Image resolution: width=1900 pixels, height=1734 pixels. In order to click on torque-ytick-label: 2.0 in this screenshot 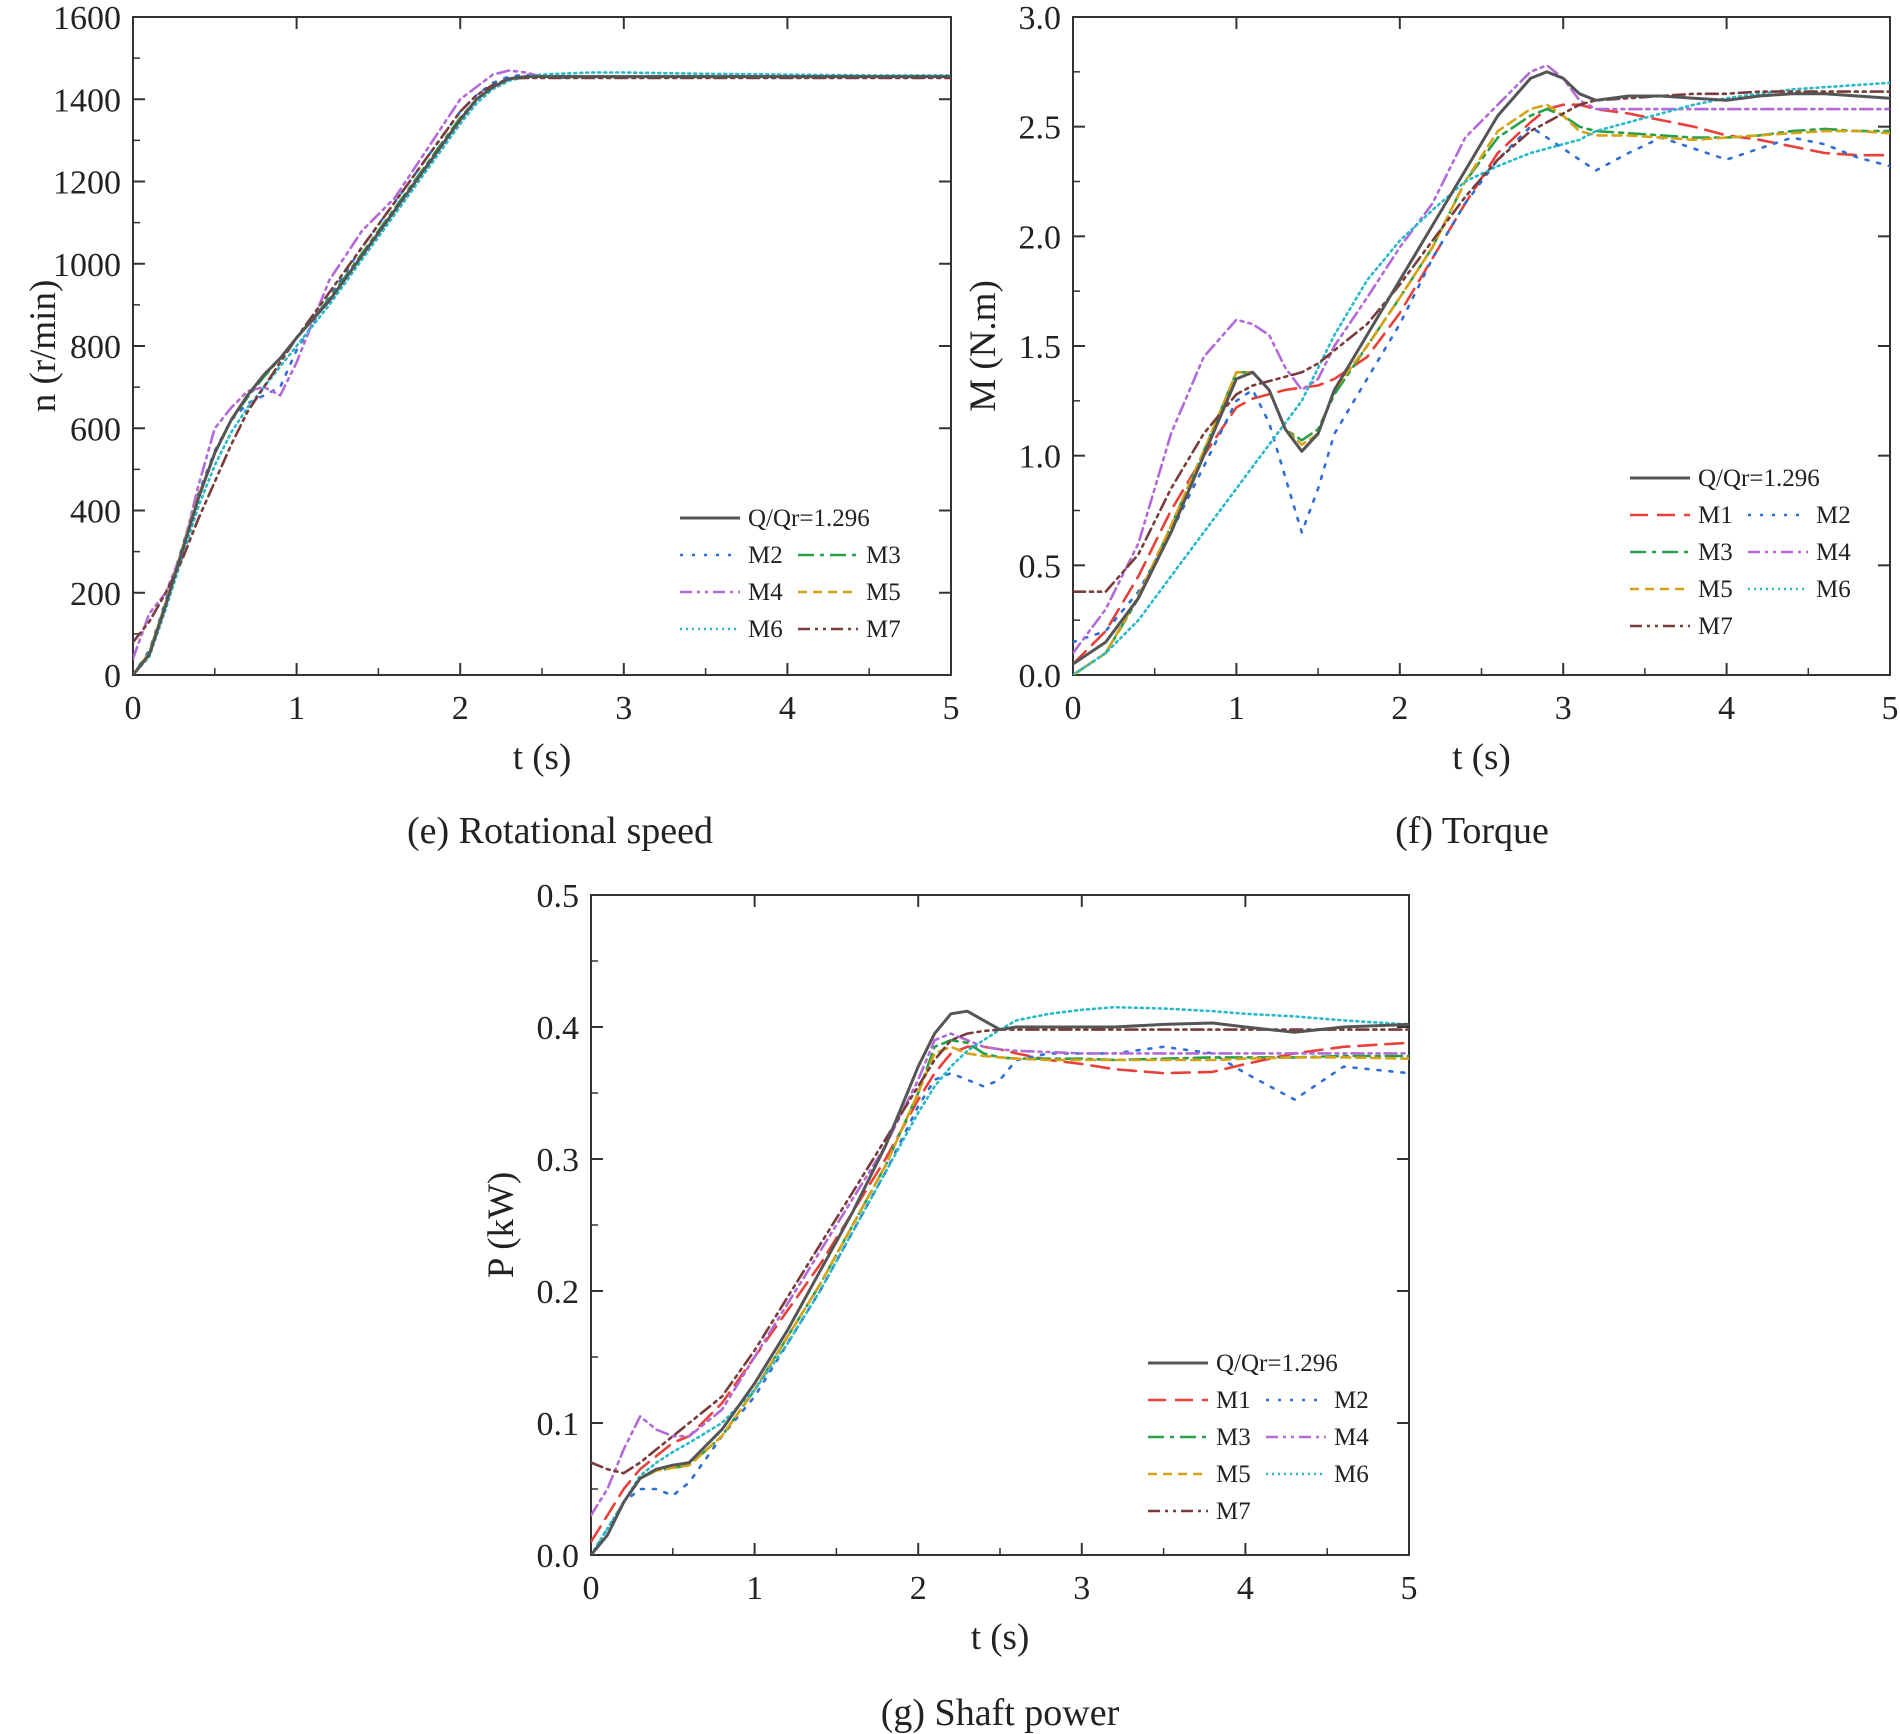, I will do `click(1040, 237)`.